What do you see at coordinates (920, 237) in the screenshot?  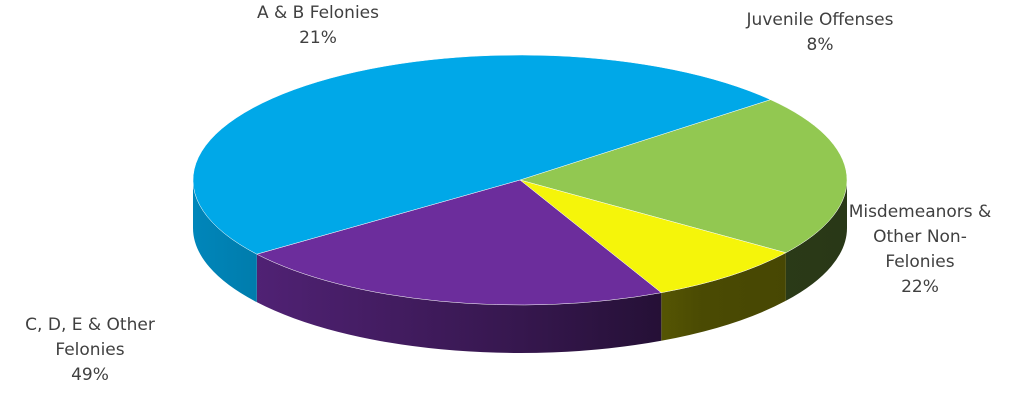 I see `slice-category-label: Other Non-` at bounding box center [920, 237].